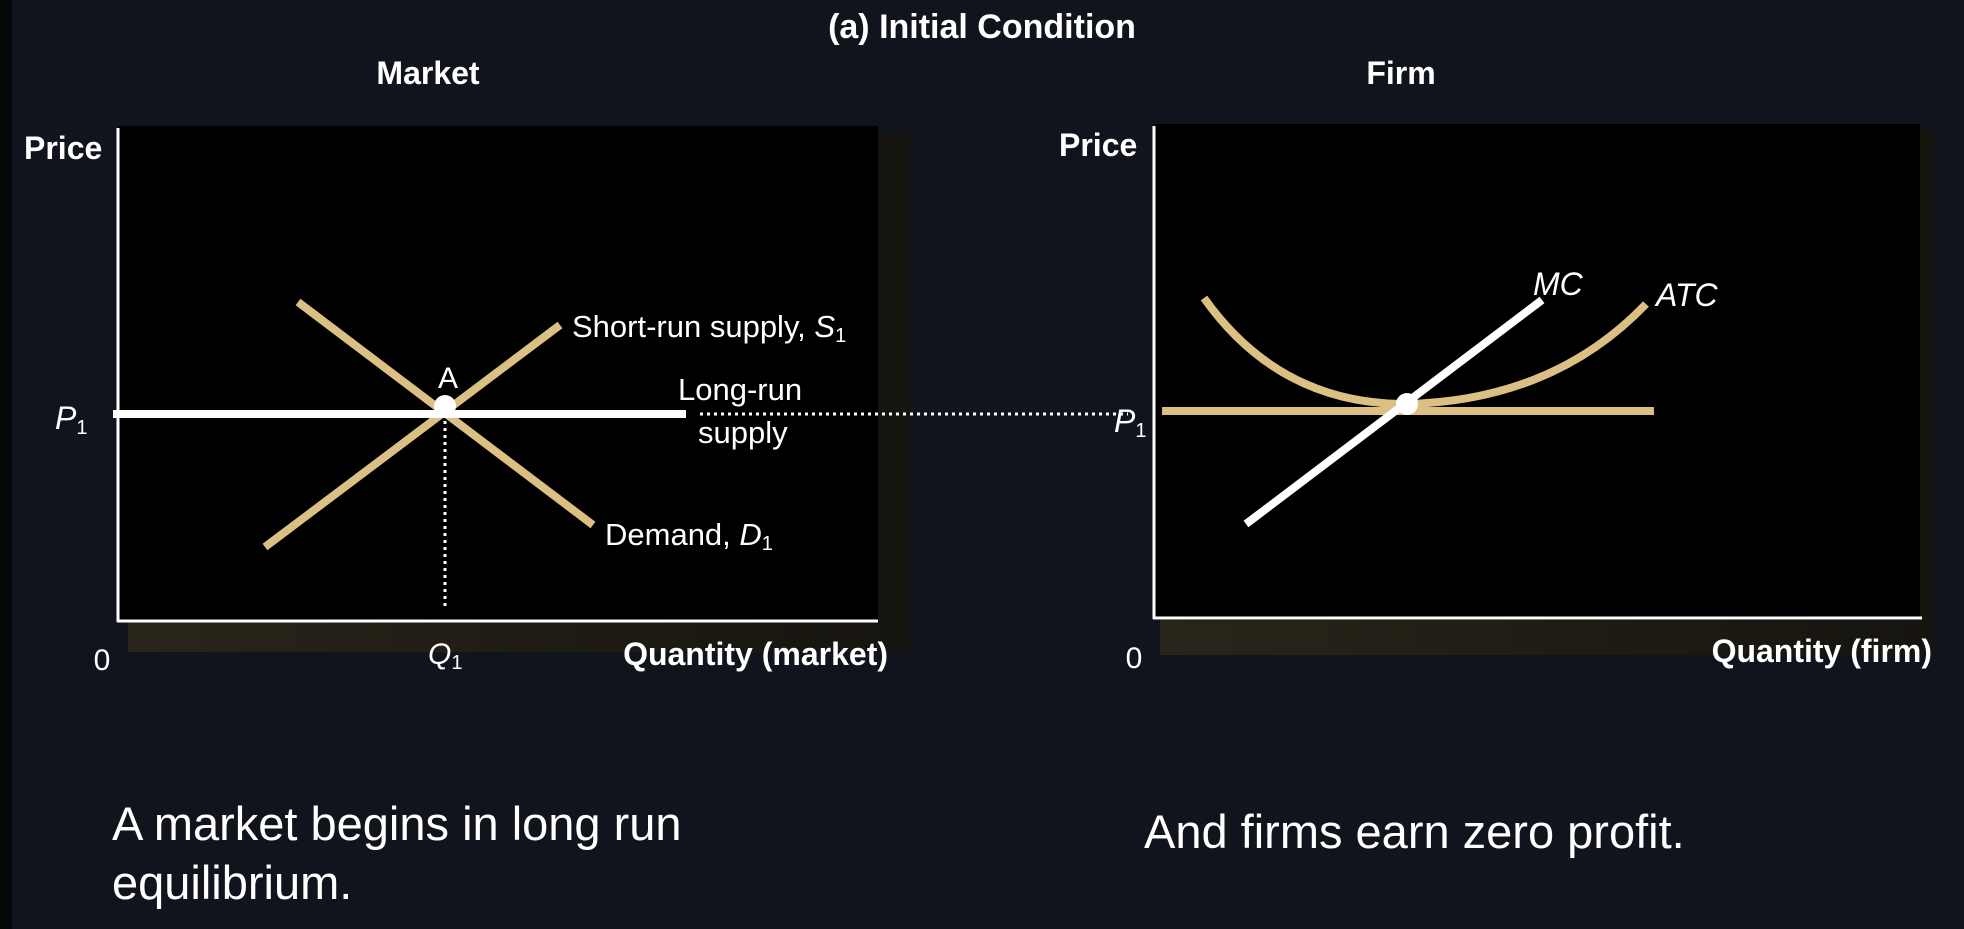 The image size is (1964, 929). I want to click on market-panel-title: Market, so click(428, 73).